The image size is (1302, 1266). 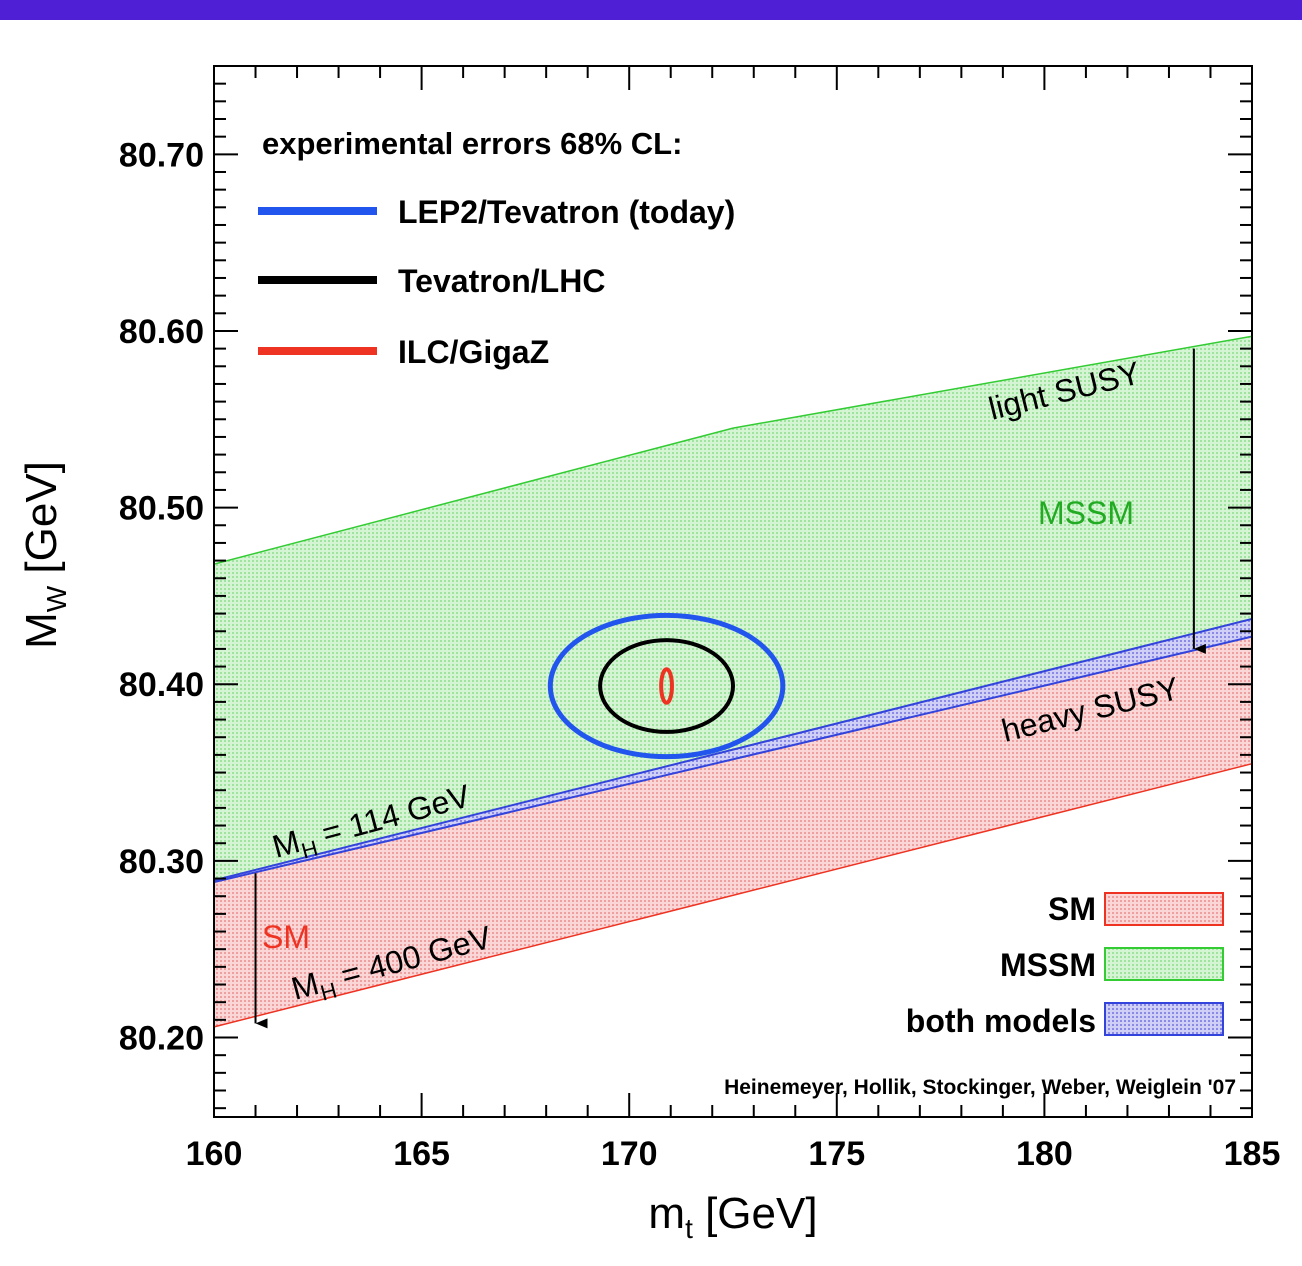 What do you see at coordinates (1086, 513) in the screenshot?
I see `mssm-region-label: MSSM` at bounding box center [1086, 513].